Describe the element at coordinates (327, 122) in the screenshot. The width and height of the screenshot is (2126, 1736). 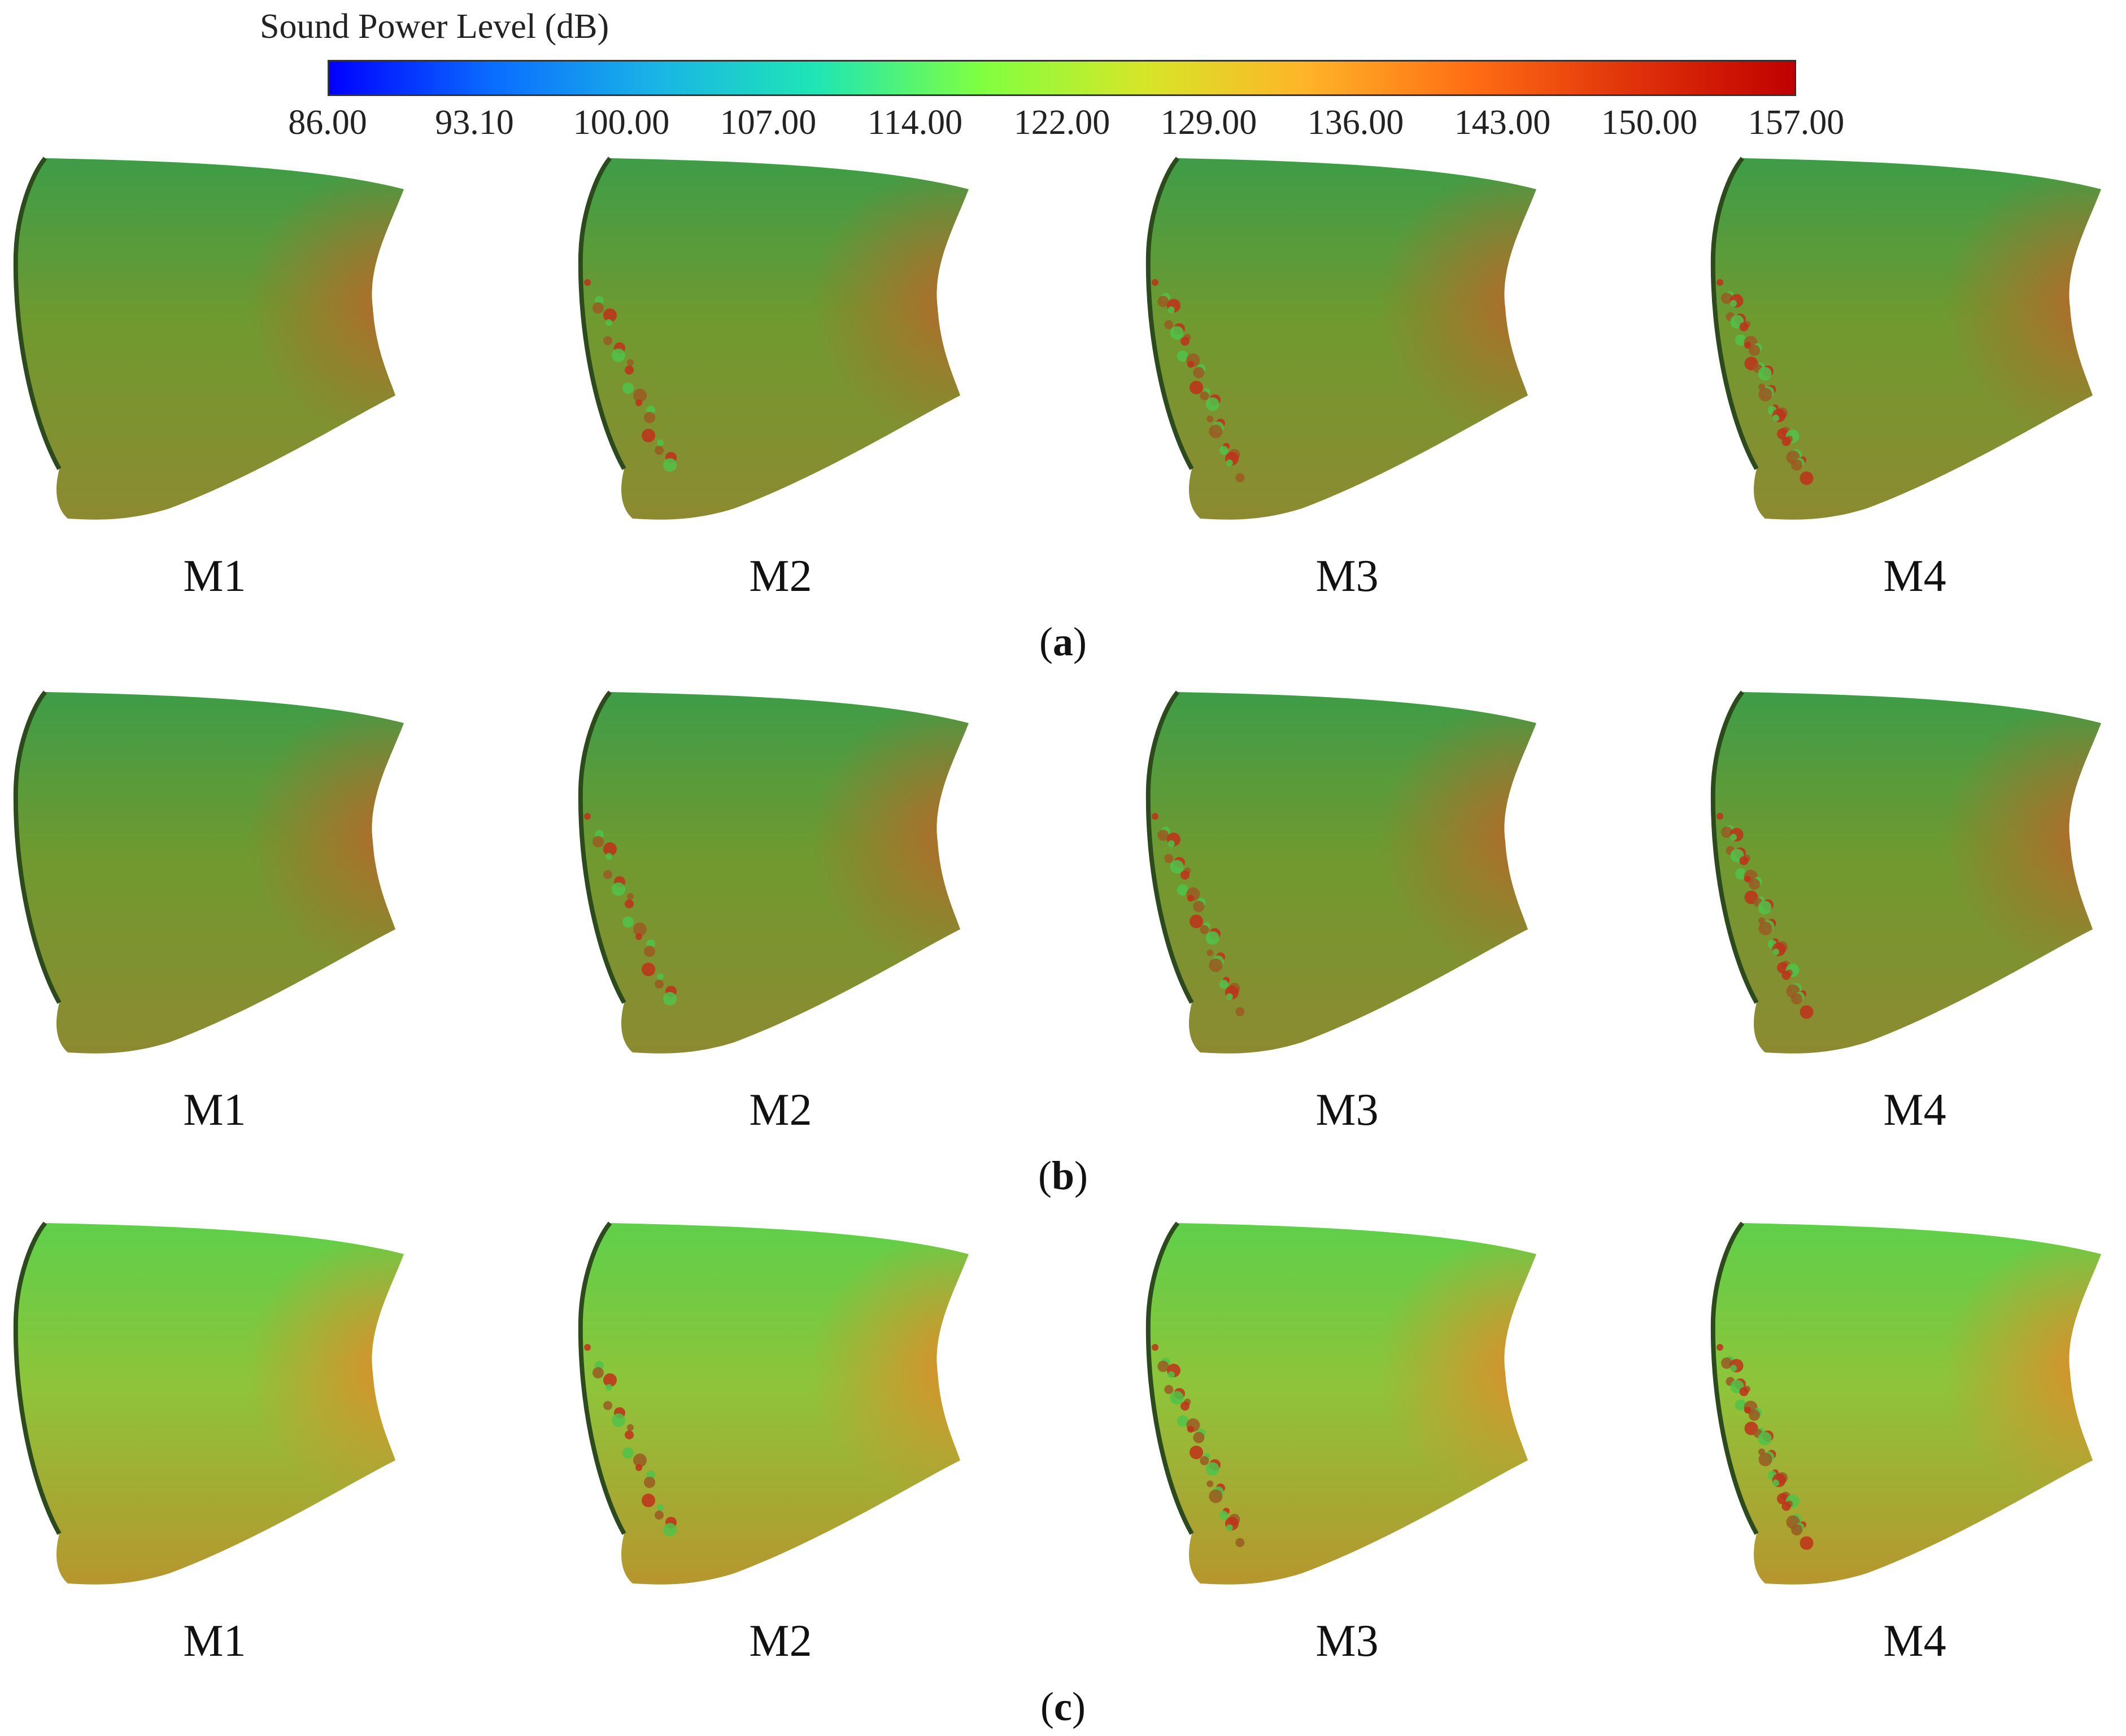
I see `colorbar-tick-label: 86.00` at that location.